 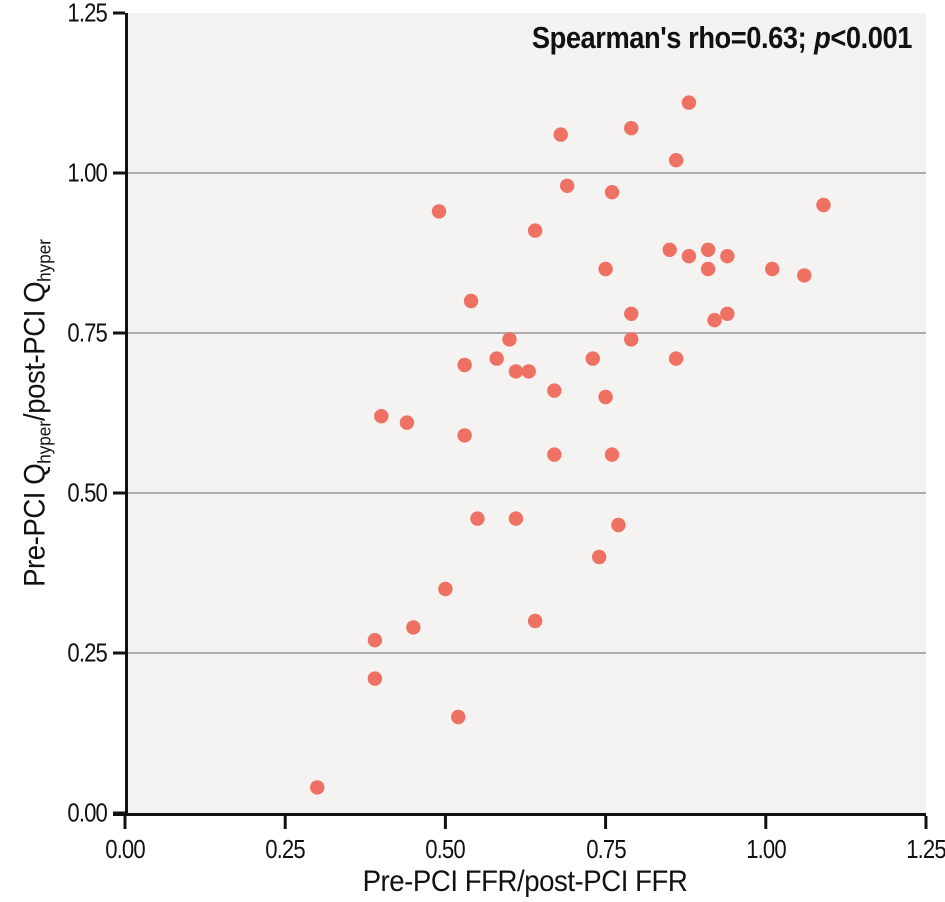 I want to click on correlation-annotation: Spearman's rho=0.63; p<0.001, so click(x=722, y=38).